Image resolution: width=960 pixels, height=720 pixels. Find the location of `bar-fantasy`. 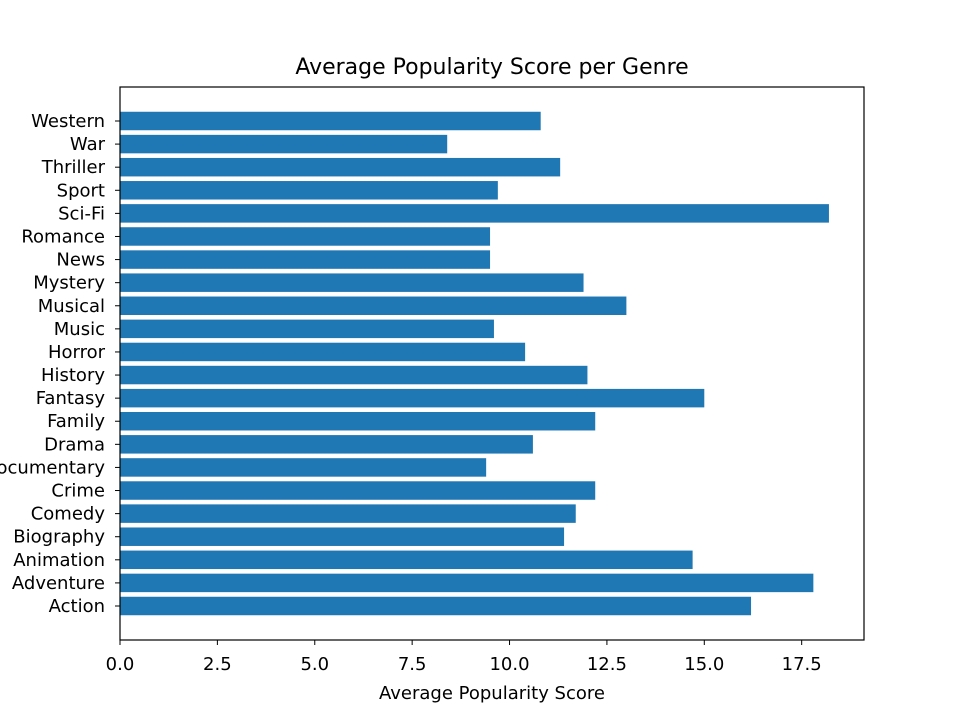

bar-fantasy is located at coordinates (412, 398).